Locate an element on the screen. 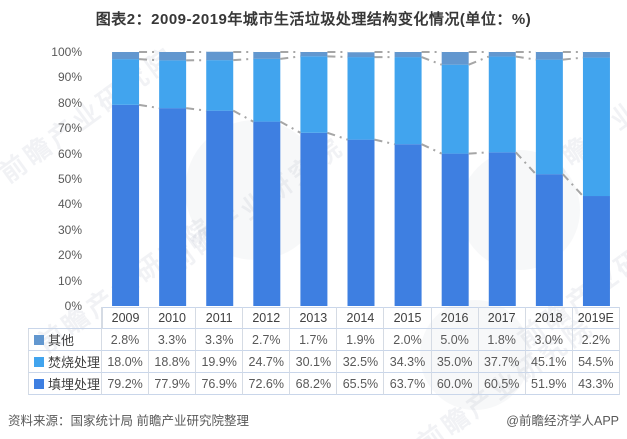  table-value-cell: 37.7% is located at coordinates (502, 362).